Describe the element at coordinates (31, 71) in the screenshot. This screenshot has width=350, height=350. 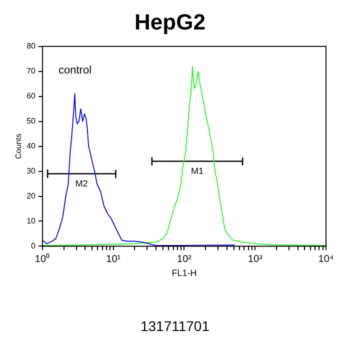
I see `y-tick-label: 70` at that location.